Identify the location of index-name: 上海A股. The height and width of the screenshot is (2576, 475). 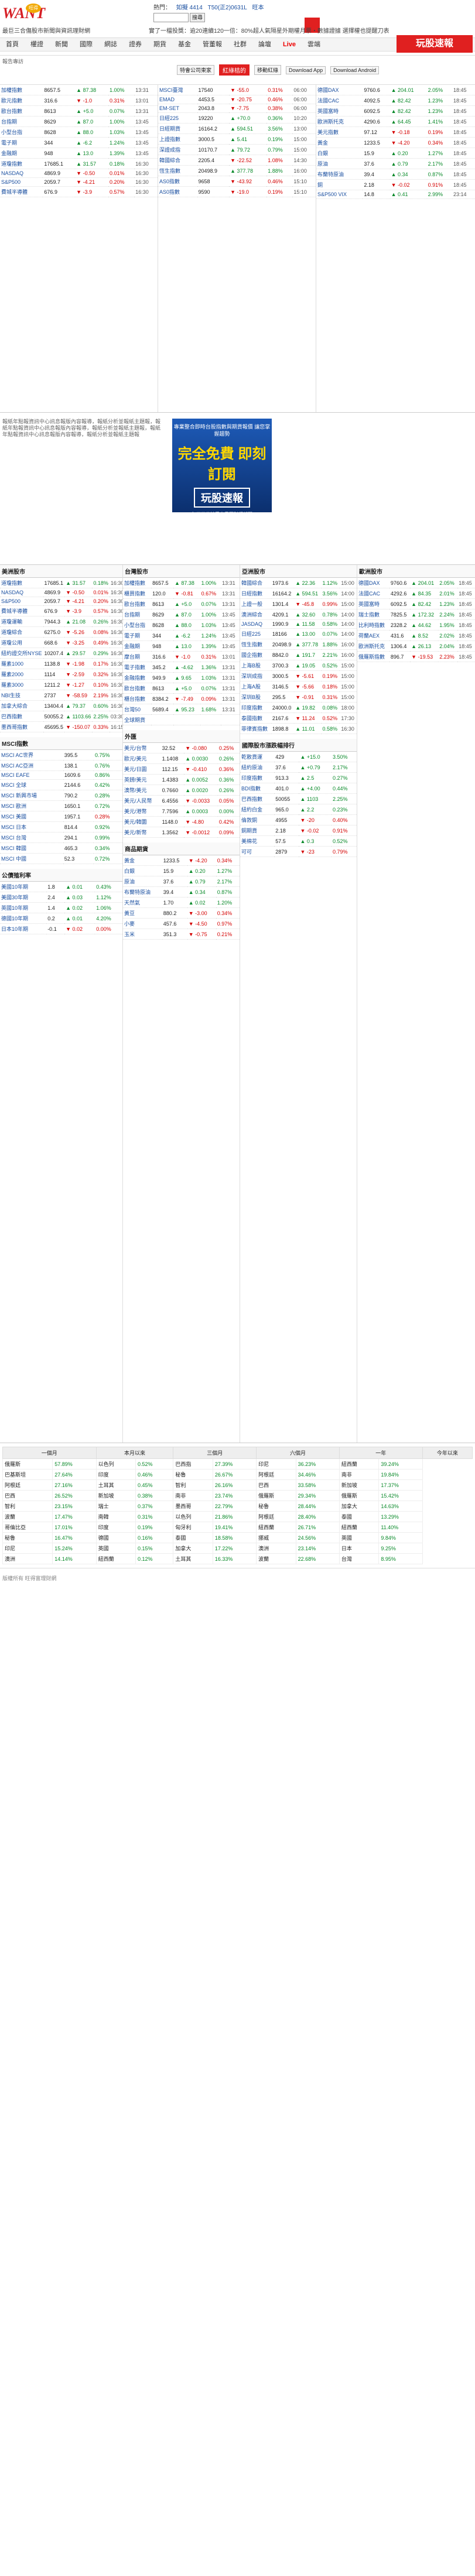
(256, 686).